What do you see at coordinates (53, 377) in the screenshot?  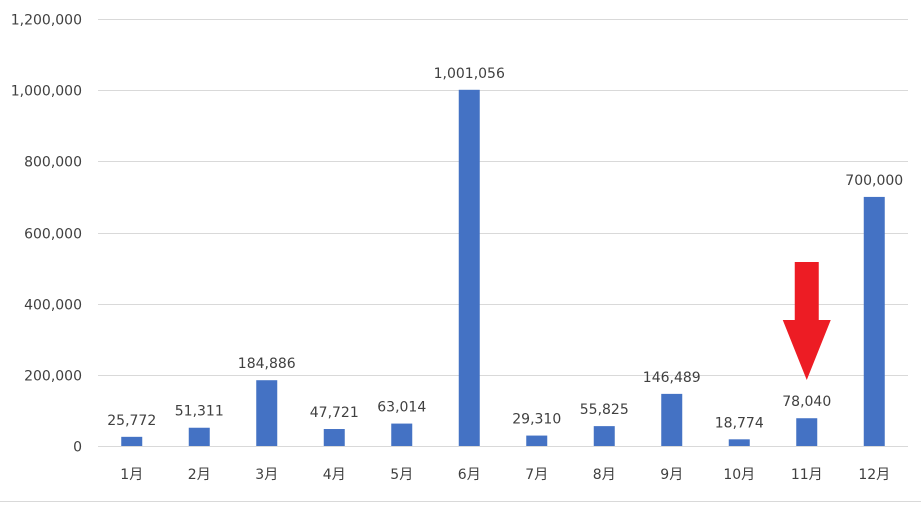 I see `y-tick-label: 200,000` at bounding box center [53, 377].